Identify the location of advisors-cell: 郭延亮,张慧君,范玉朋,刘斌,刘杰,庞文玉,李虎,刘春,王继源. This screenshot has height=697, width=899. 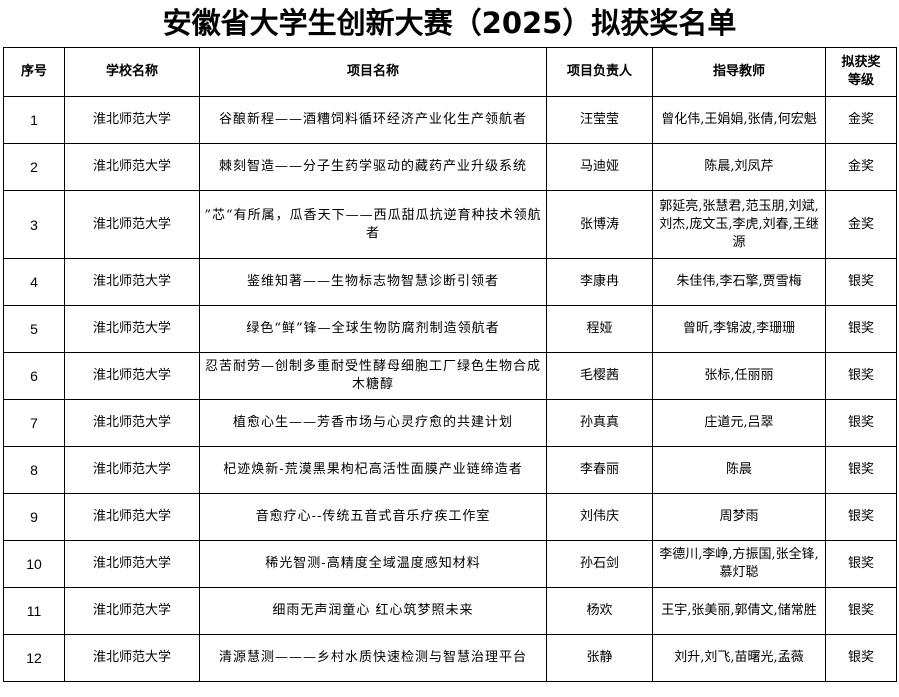
(739, 224).